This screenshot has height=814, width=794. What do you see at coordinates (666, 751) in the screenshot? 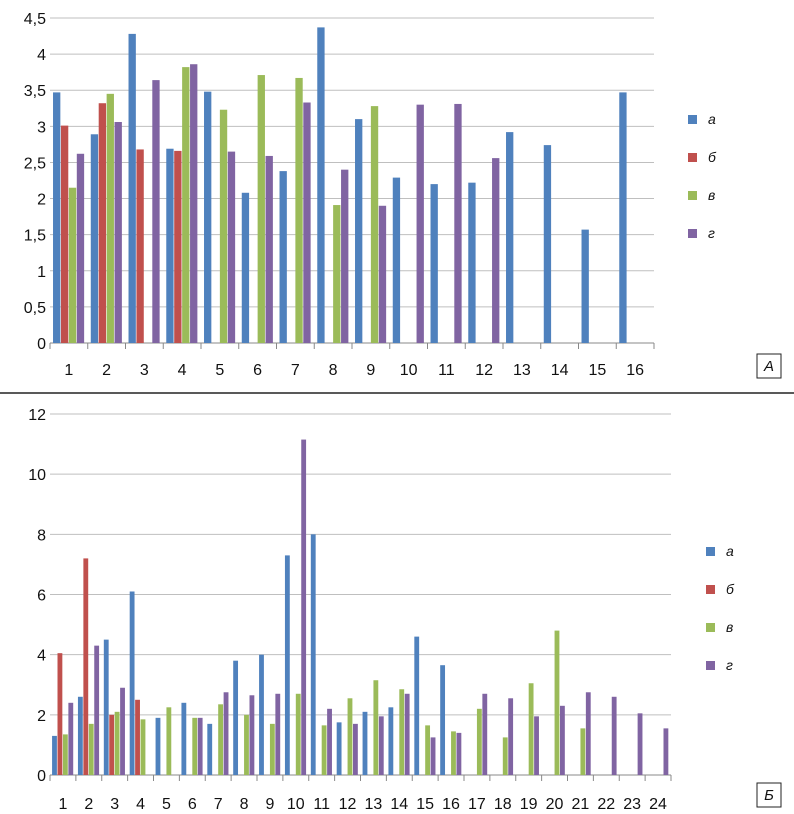
I see `bar-г-24` at bounding box center [666, 751].